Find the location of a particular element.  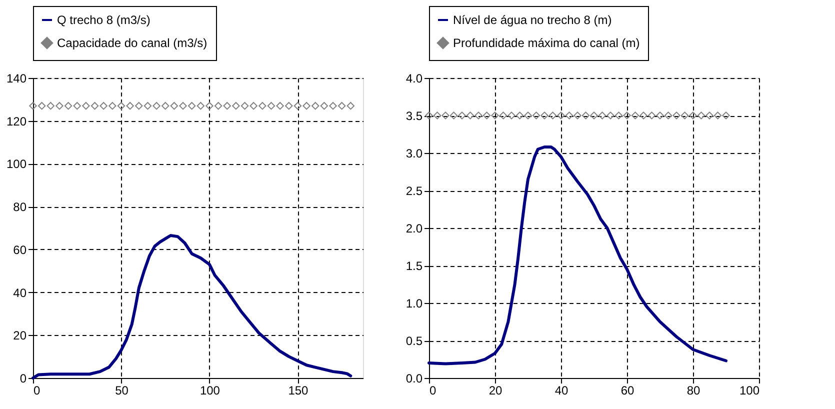

x-tick-label: 20 is located at coordinates (495, 391).